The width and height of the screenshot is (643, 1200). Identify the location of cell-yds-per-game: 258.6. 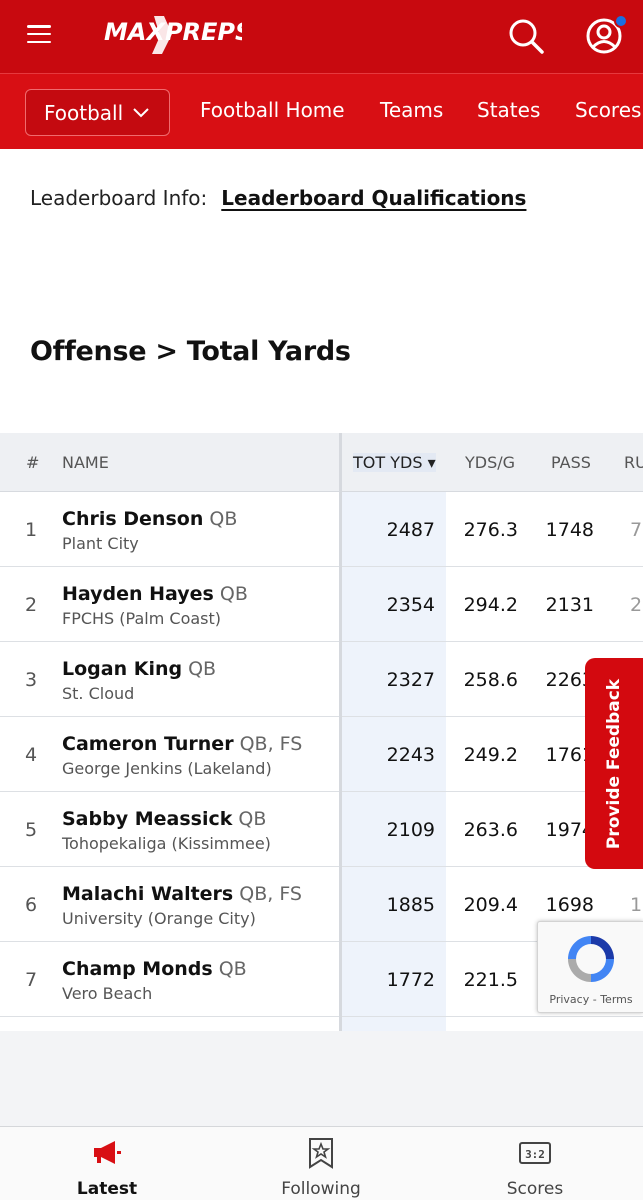
(490, 680).